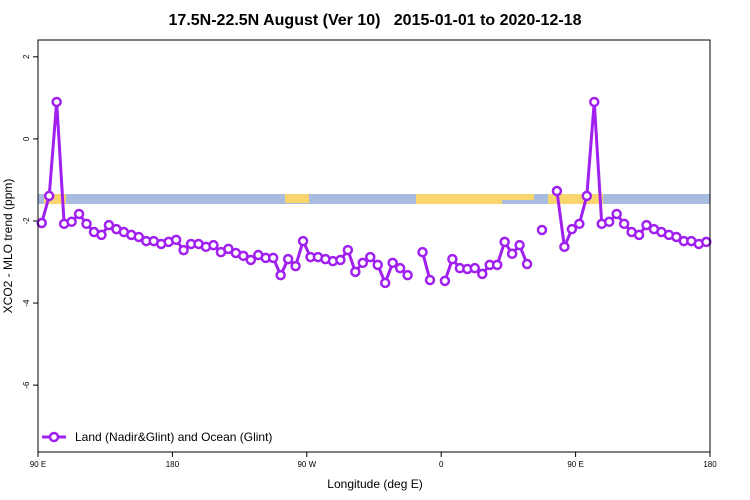 Image resolution: width=750 pixels, height=500 pixels. Describe the element at coordinates (8, 246) in the screenshot. I see `y-axis-label: XCO2 - MLO trend (ppm)` at that location.